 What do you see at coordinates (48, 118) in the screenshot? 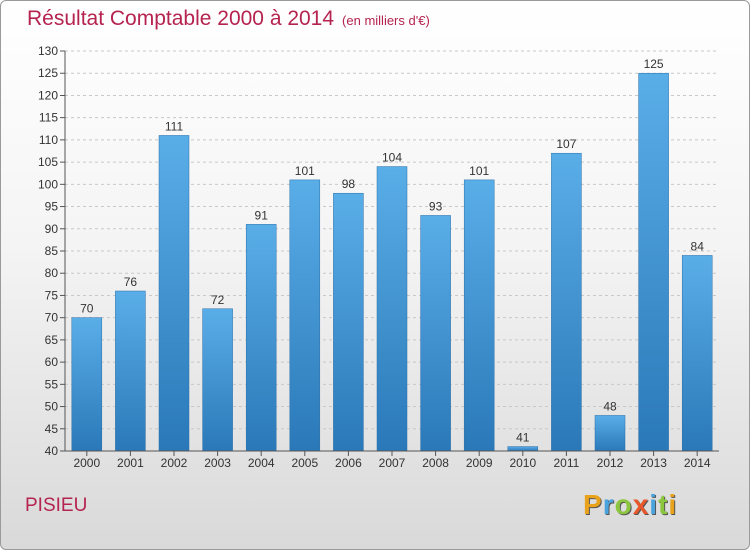
I see `y-tick-label: 115` at bounding box center [48, 118].